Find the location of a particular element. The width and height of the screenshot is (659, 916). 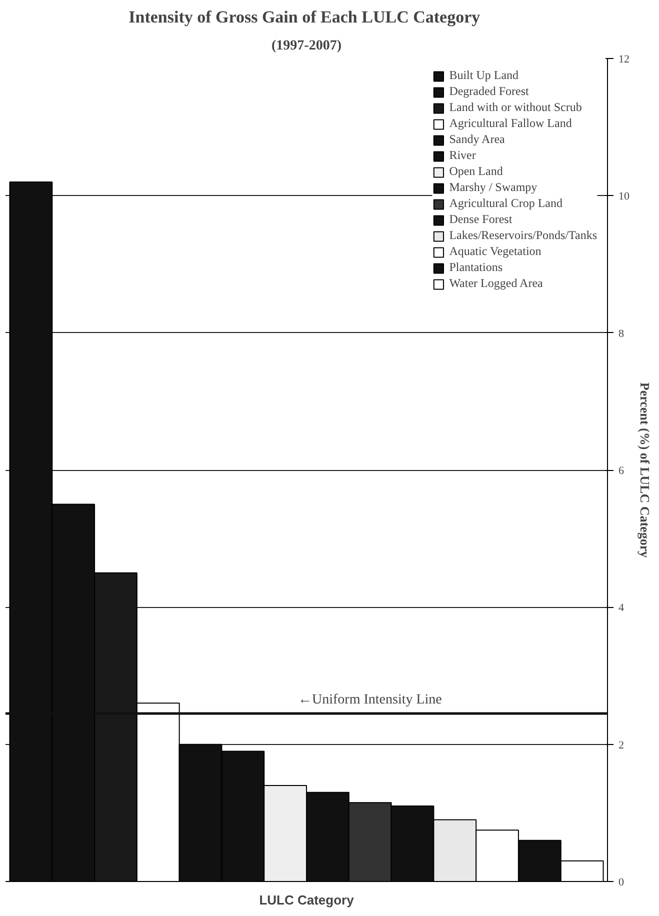

legend-label: Lakes/Reservoirs/Ponds/Tanks is located at coordinates (523, 235).